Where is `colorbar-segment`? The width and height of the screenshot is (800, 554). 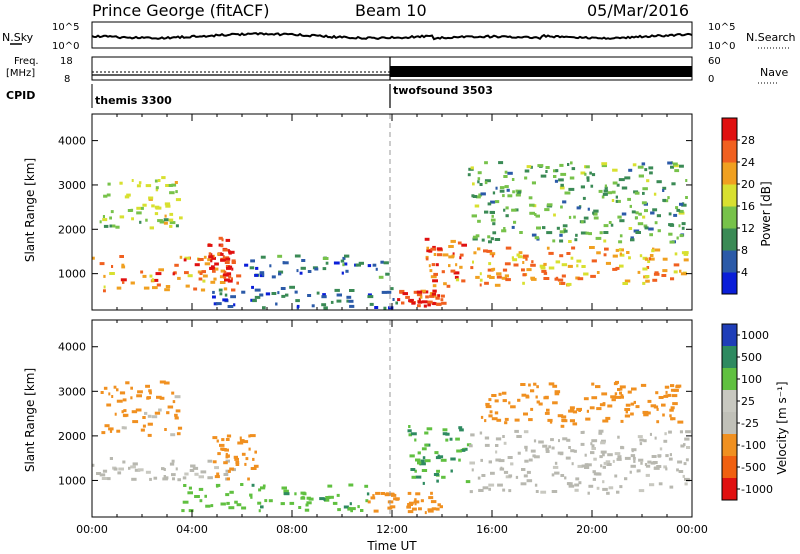
colorbar-segment is located at coordinates (729, 261).